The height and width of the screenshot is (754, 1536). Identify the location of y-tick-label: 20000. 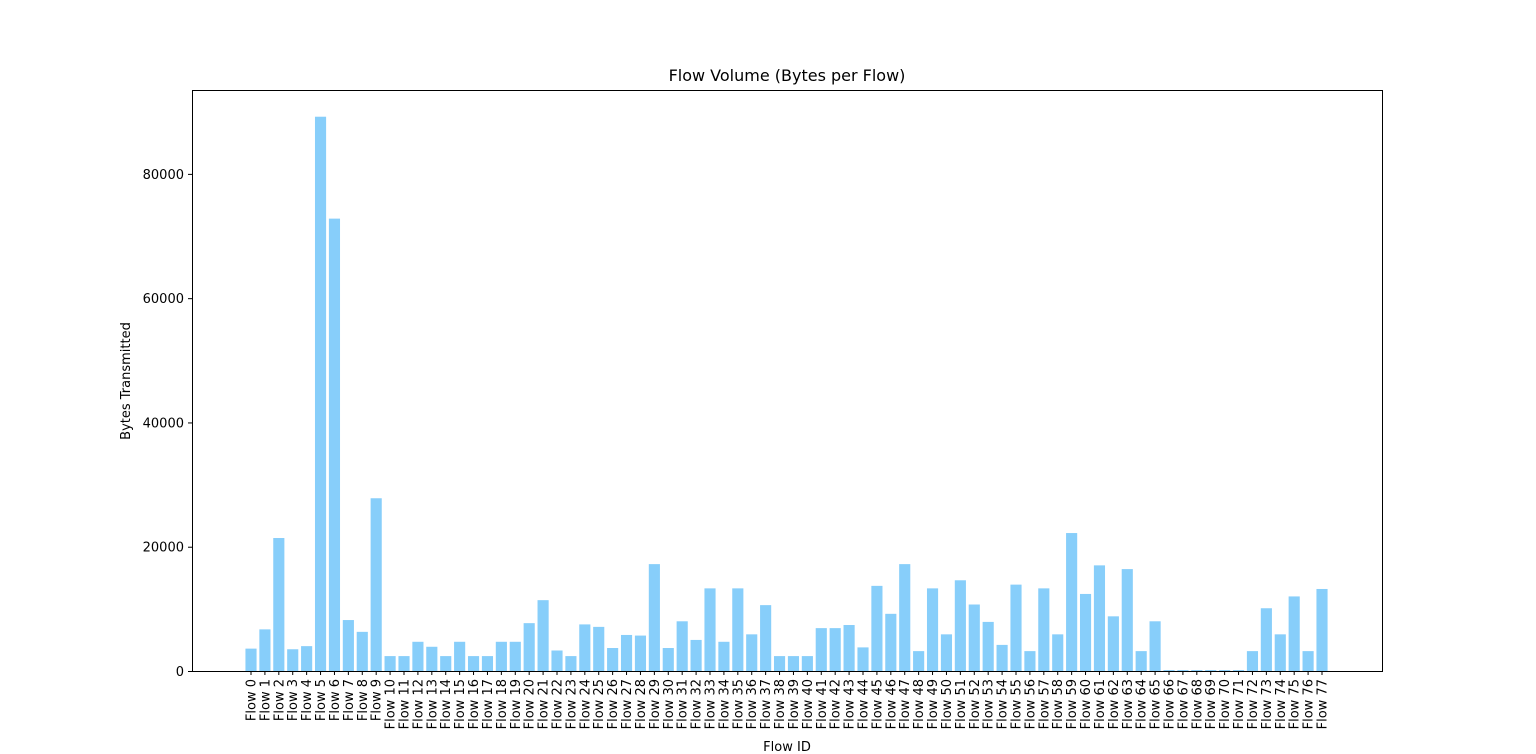
(163, 548).